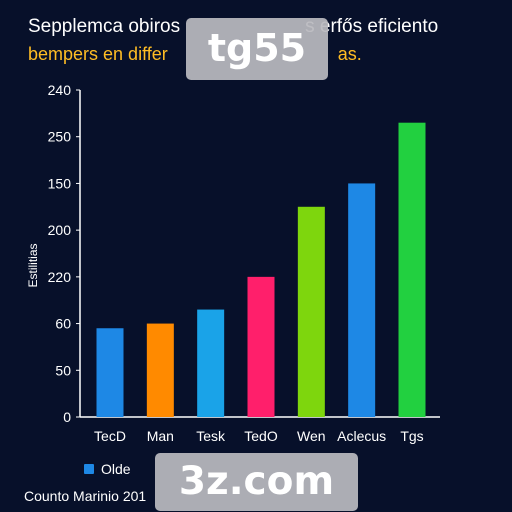 This screenshot has width=512, height=512. I want to click on x-tick-label: TecD, so click(110, 436).